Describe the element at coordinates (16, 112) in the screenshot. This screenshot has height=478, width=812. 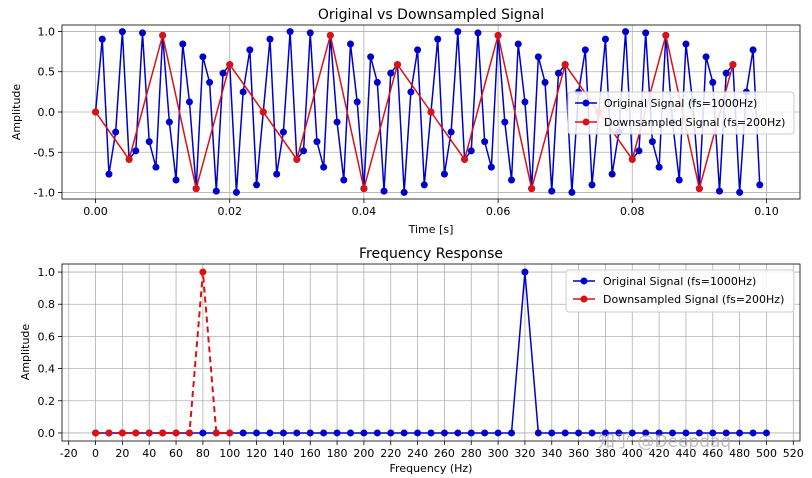
I see `top-chart-ylabel: Amplitude` at that location.